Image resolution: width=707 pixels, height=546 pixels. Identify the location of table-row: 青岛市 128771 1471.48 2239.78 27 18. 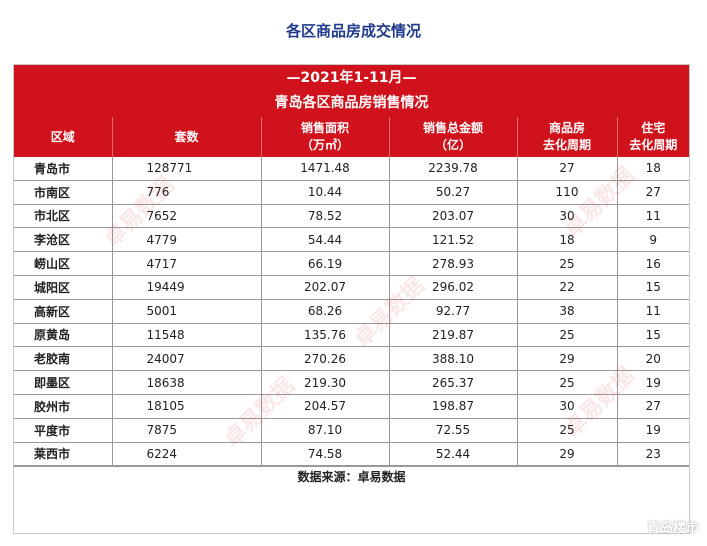
(351, 169).